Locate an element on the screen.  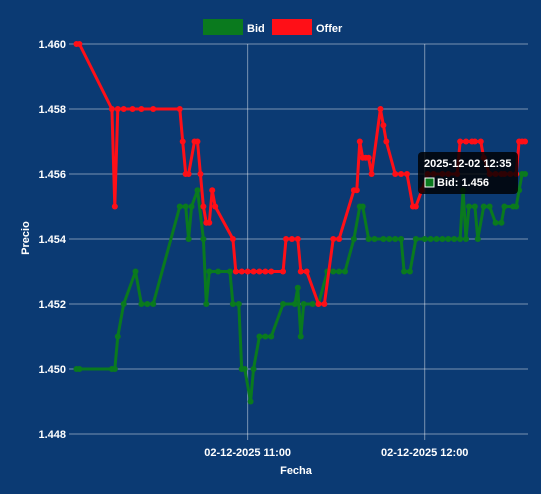
legend-item-offer: Offer is located at coordinates (307, 27).